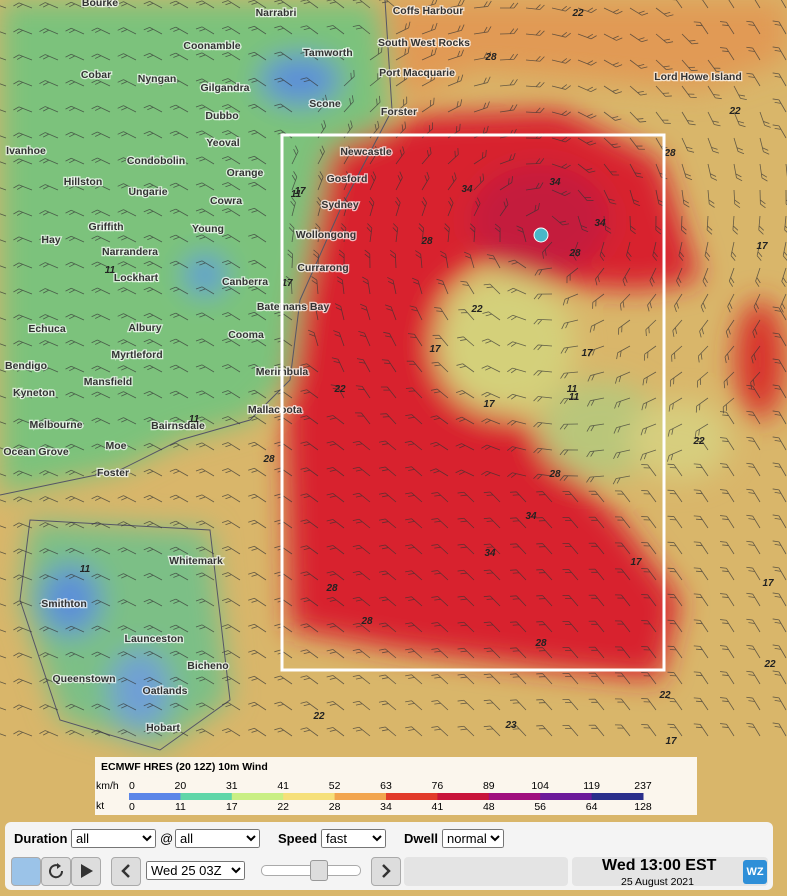  What do you see at coordinates (755, 872) in the screenshot?
I see `logo: WZ` at bounding box center [755, 872].